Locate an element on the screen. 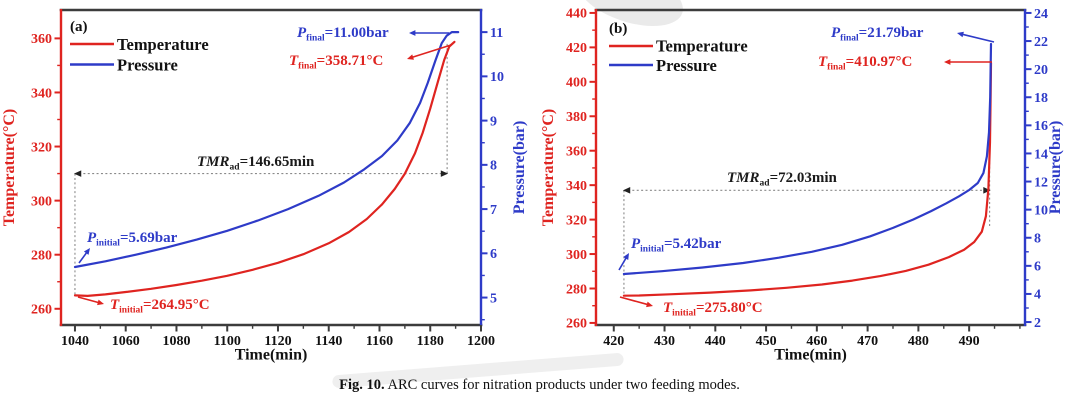  panel-label: (b) is located at coordinates (618, 29).